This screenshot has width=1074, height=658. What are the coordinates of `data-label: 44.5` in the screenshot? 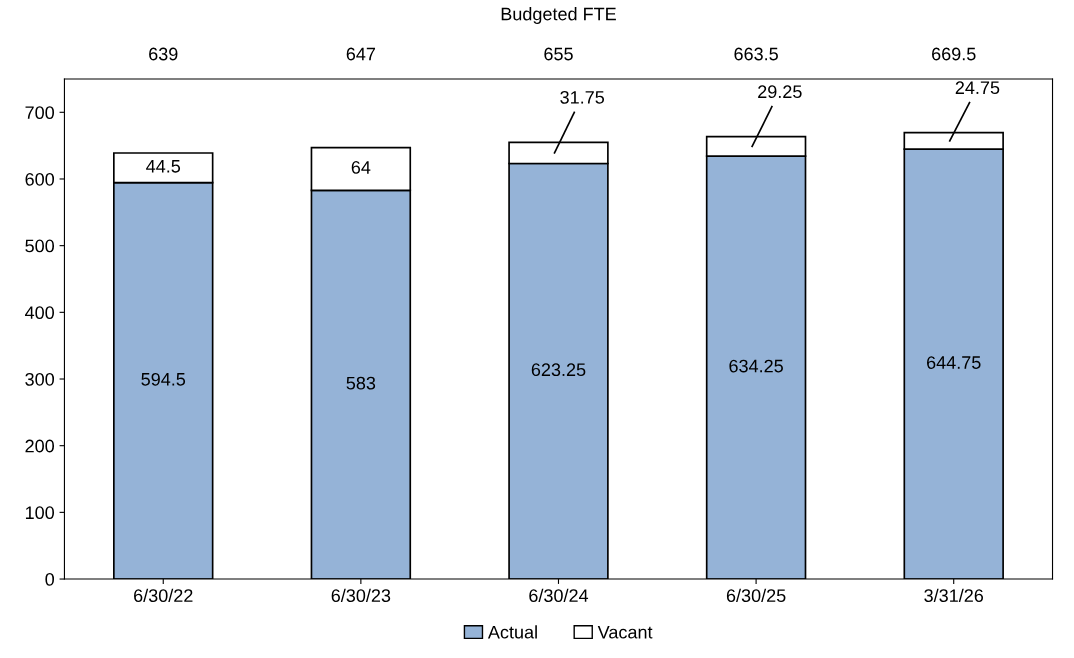 It's located at (163, 166).